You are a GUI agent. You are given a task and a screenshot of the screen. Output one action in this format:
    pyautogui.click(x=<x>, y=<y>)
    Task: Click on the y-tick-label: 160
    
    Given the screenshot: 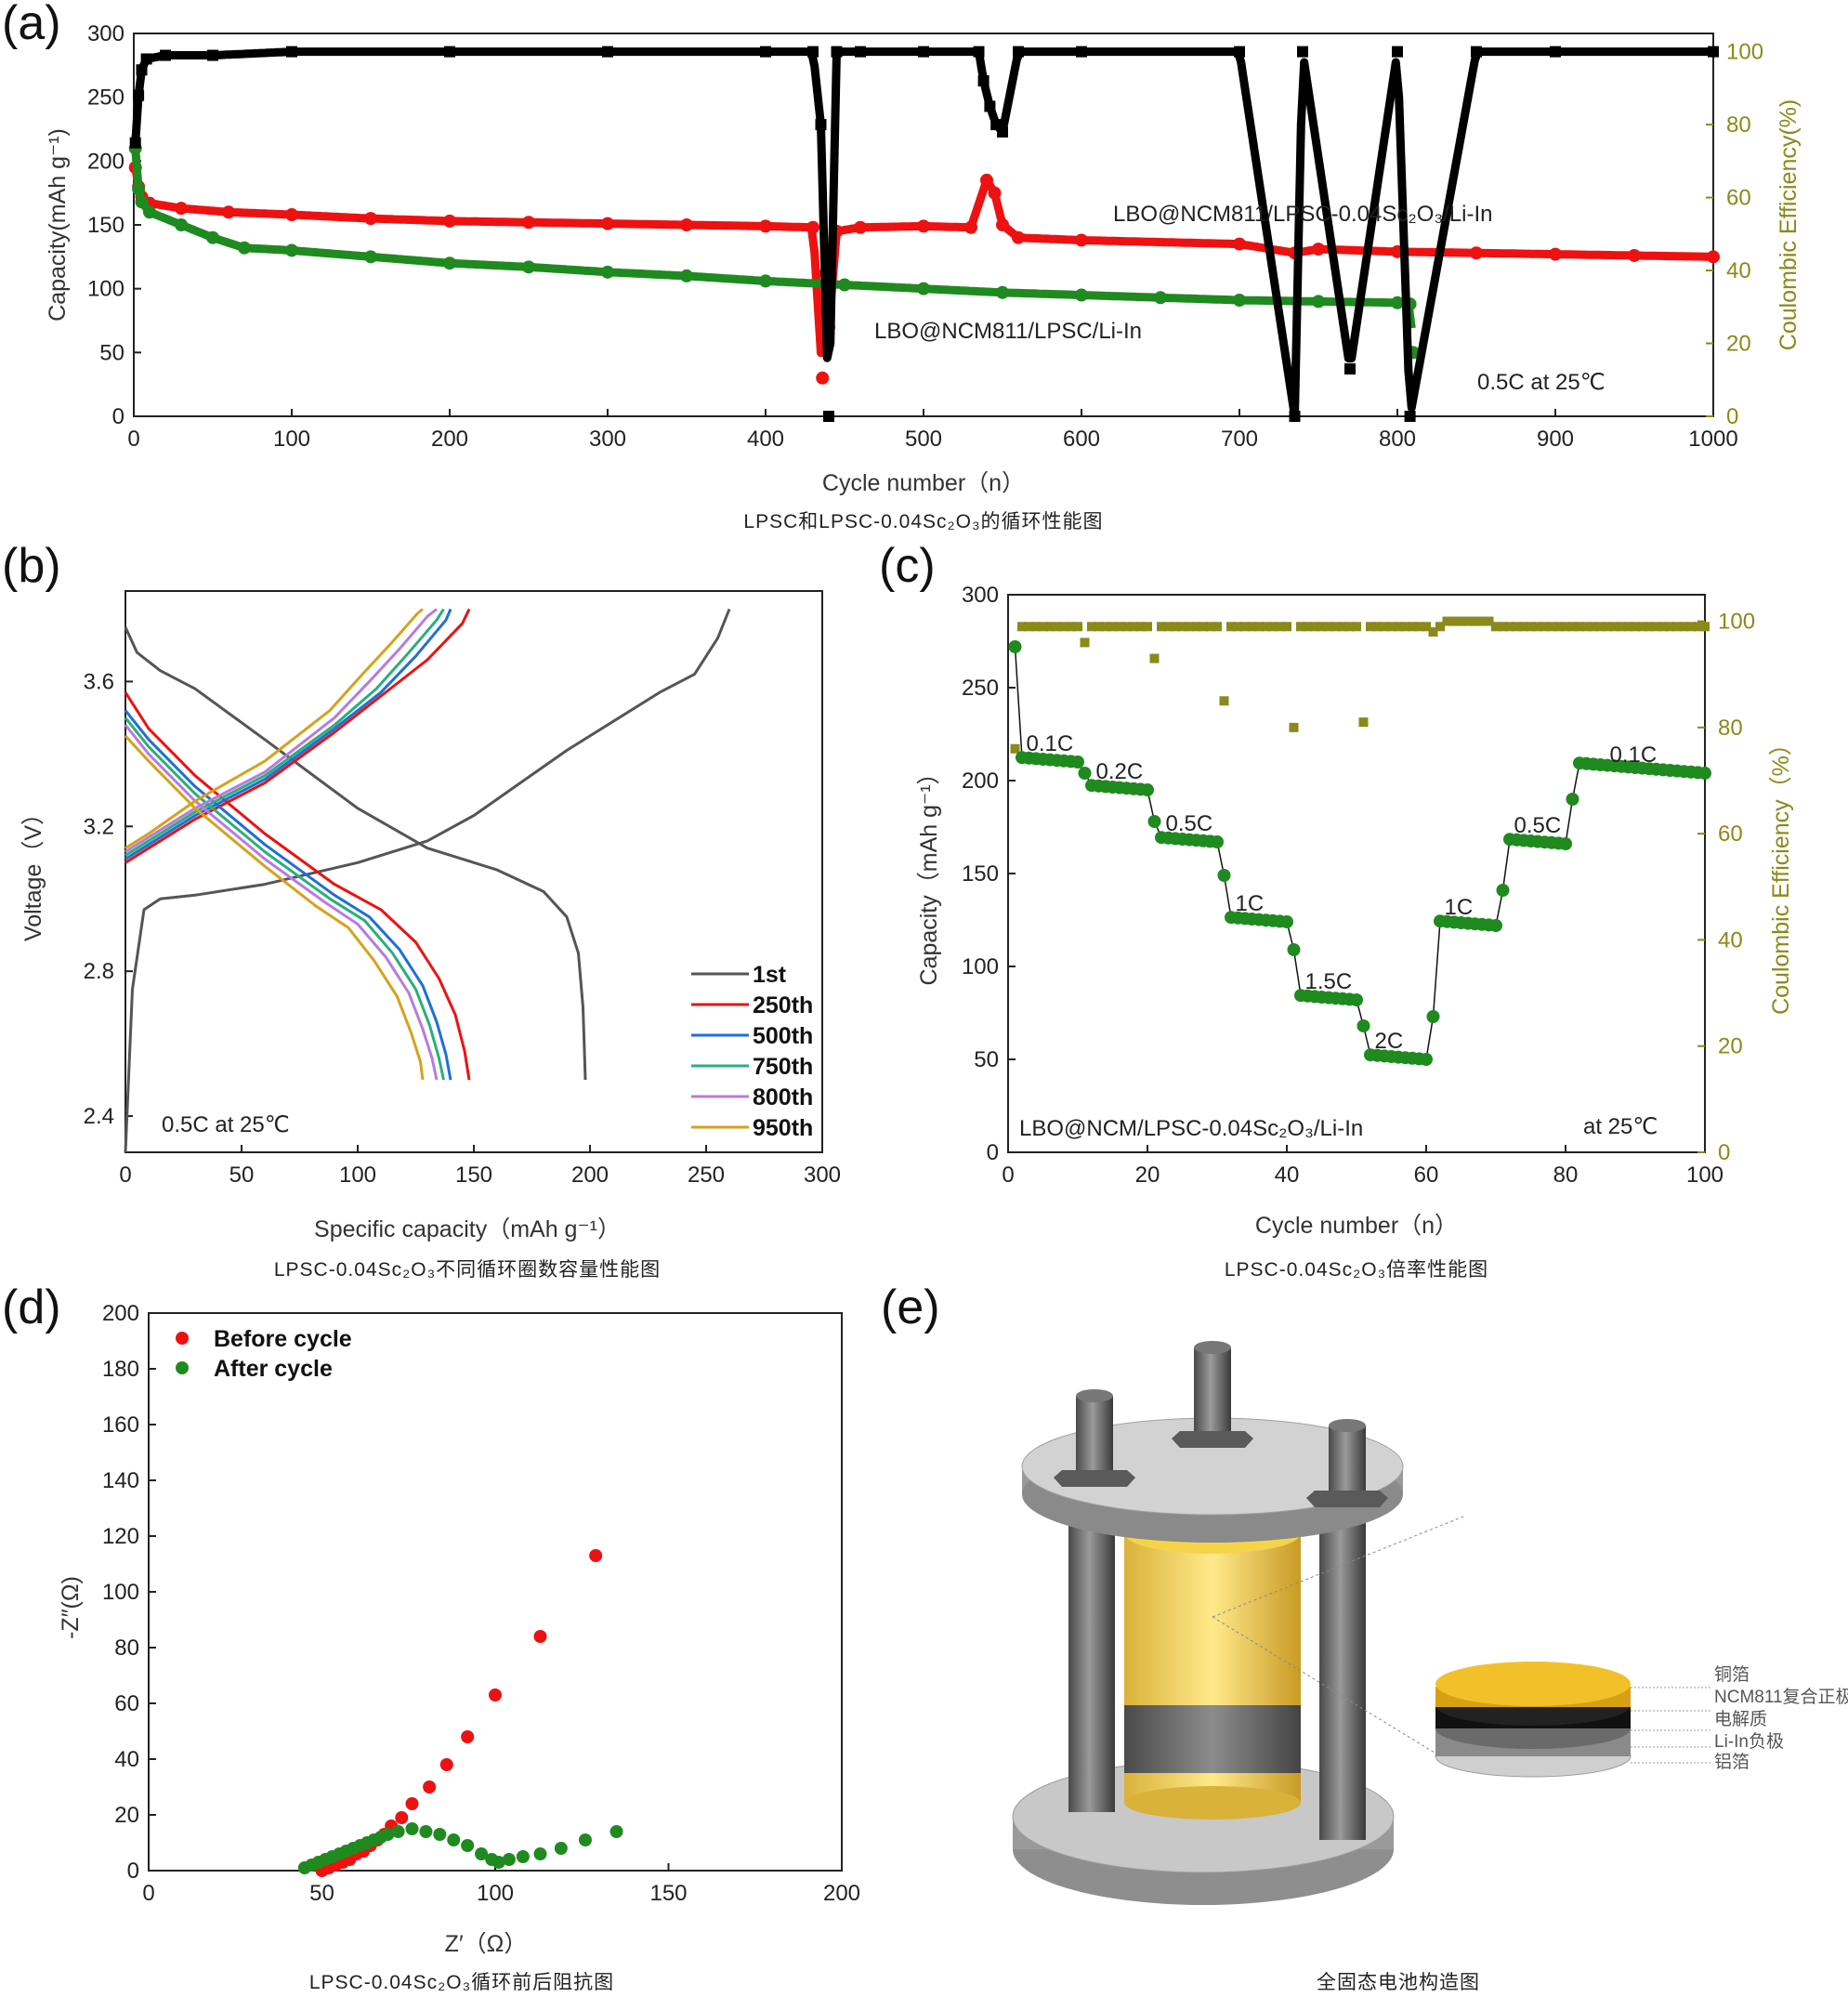 What is the action you would take?
    pyautogui.click(x=121, y=1425)
    